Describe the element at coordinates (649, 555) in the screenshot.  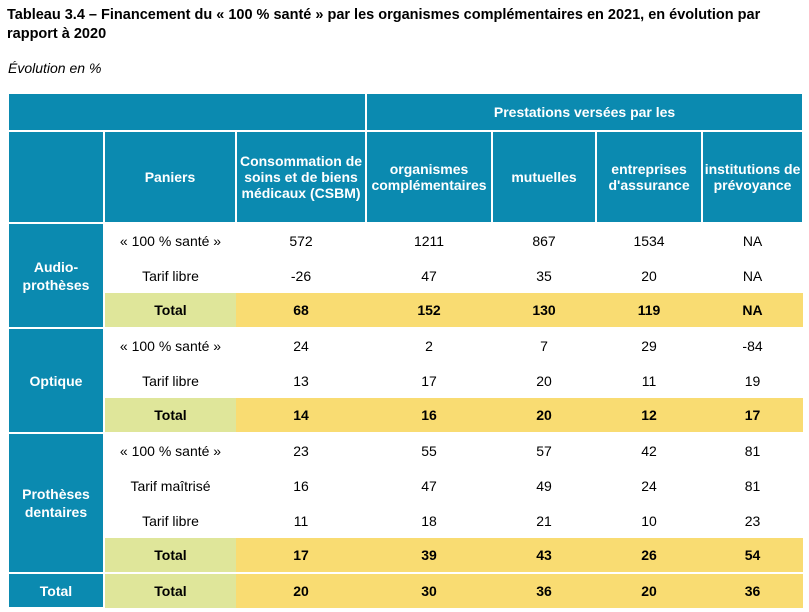
I see `value-cell: 26` at that location.